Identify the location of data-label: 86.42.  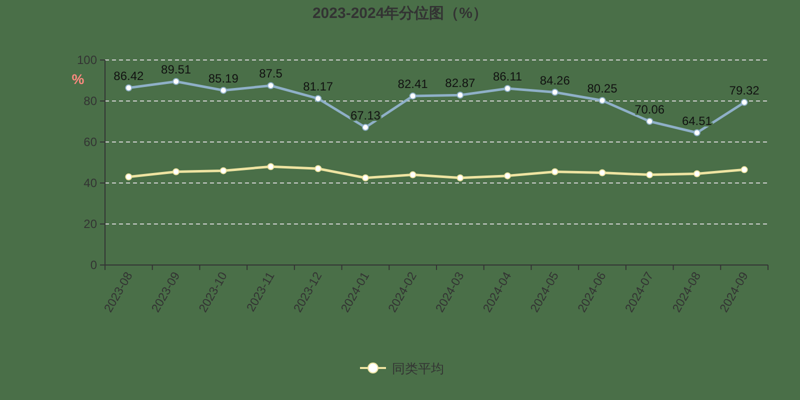
(129, 75).